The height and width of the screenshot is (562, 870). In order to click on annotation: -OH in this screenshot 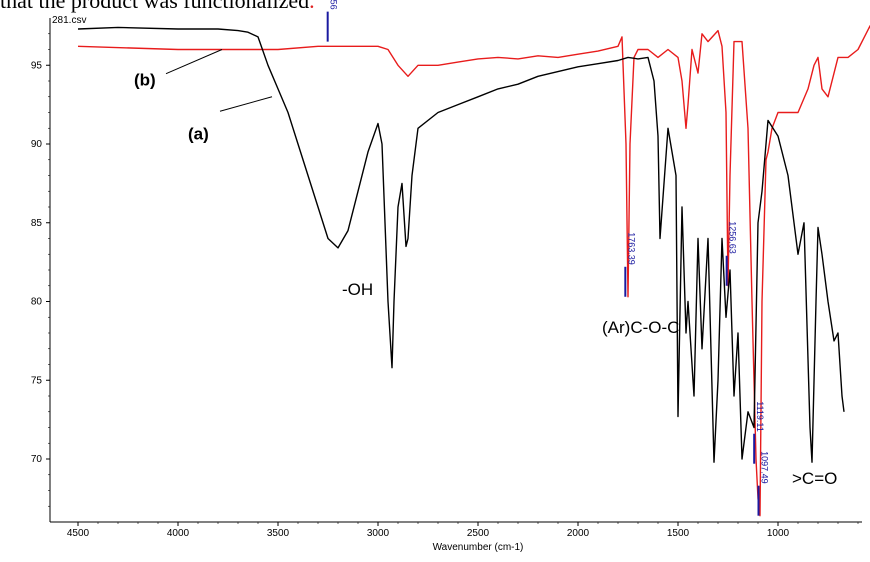, I will do `click(357, 289)`.